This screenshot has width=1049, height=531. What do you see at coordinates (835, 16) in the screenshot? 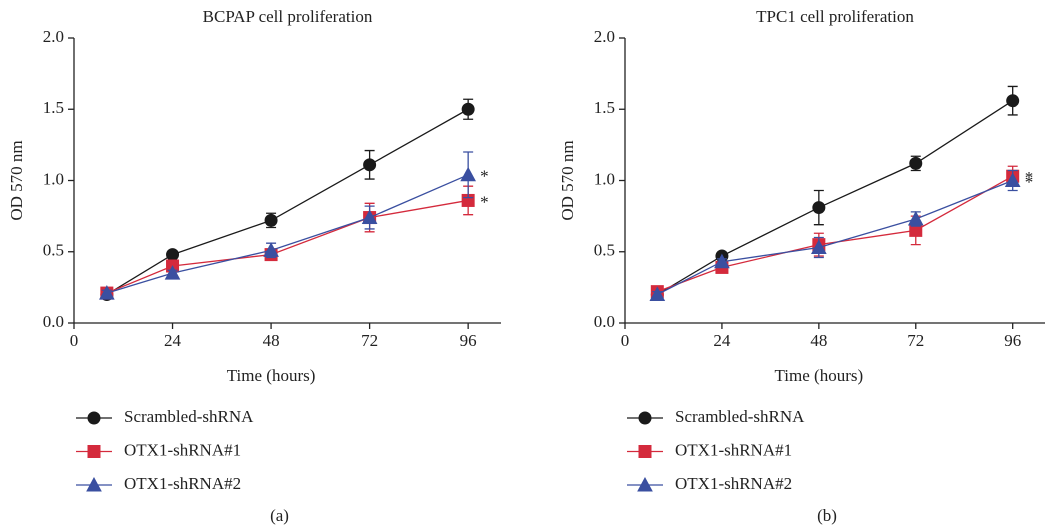
I see `chart-title: TPC1 cell proliferation` at bounding box center [835, 16].